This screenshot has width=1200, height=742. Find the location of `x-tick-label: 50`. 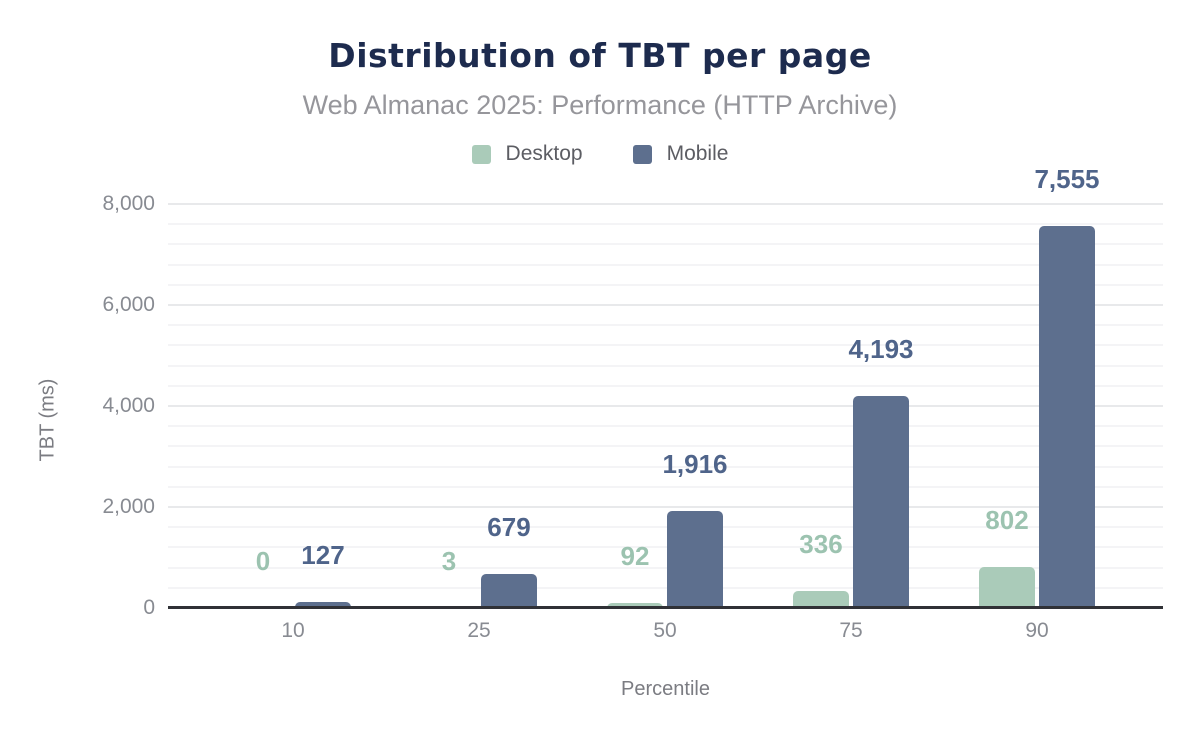

x-tick-label: 50 is located at coordinates (665, 630).